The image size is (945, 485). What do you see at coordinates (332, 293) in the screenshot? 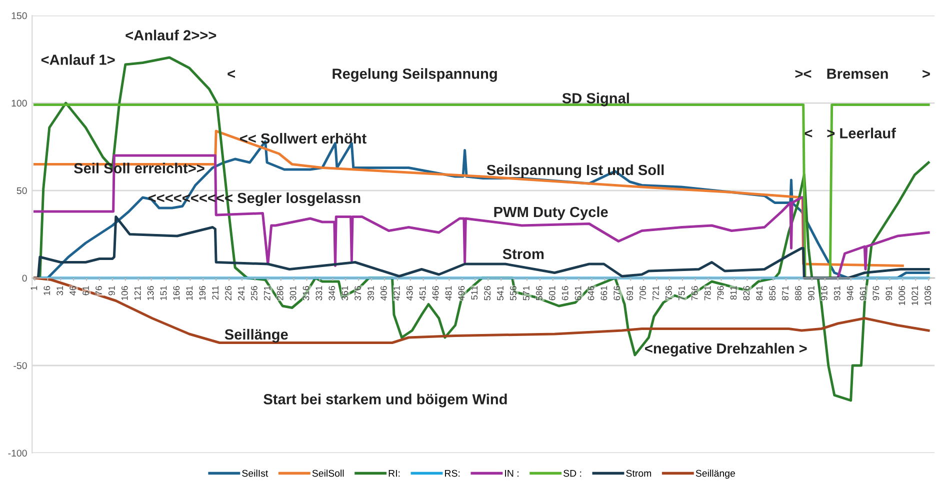
I see `x-tick-label: 346` at bounding box center [332, 293].